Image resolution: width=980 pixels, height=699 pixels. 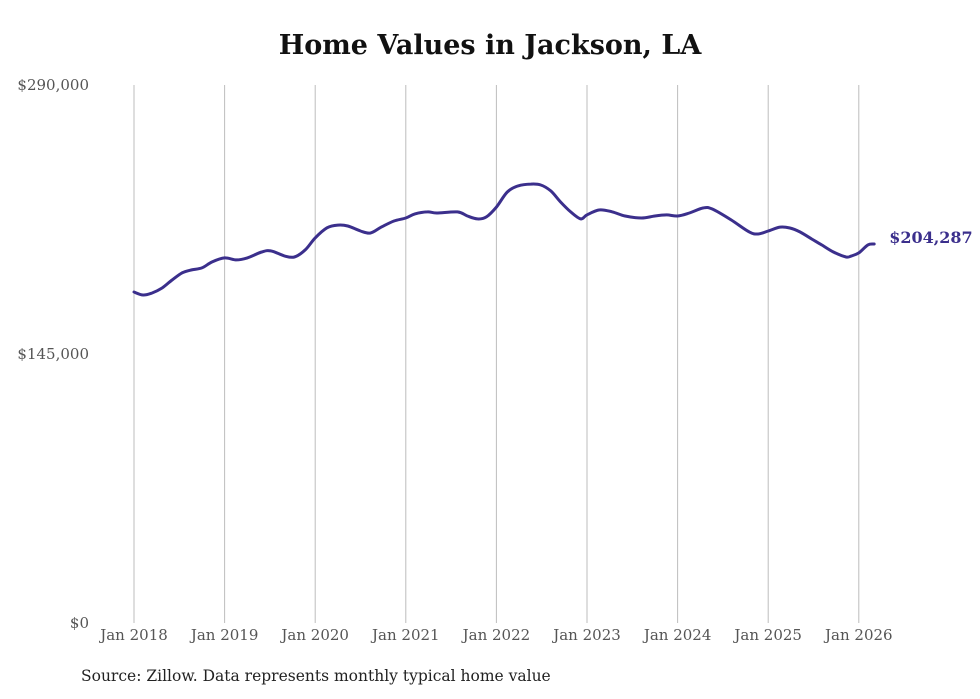 I want to click on x-tick-label: Jan 2021, so click(x=405, y=635).